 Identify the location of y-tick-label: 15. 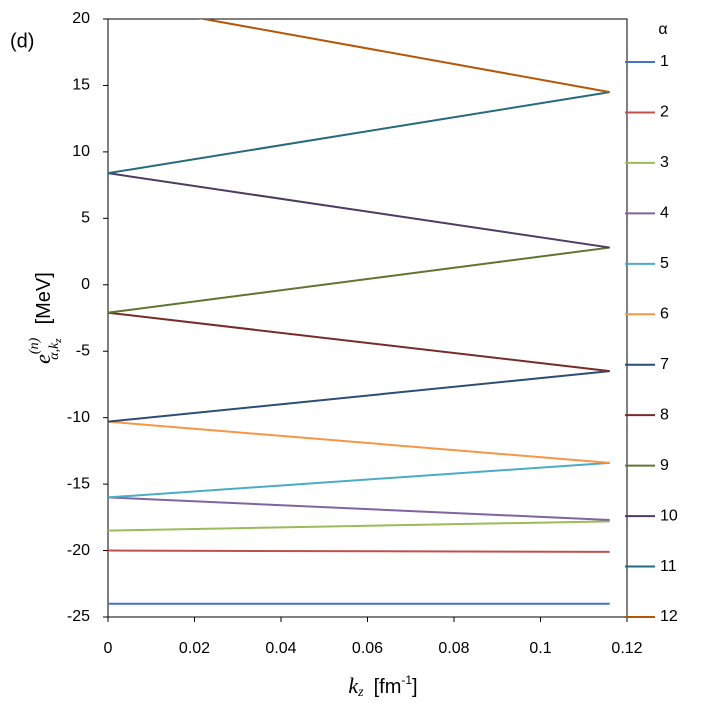
(81, 85).